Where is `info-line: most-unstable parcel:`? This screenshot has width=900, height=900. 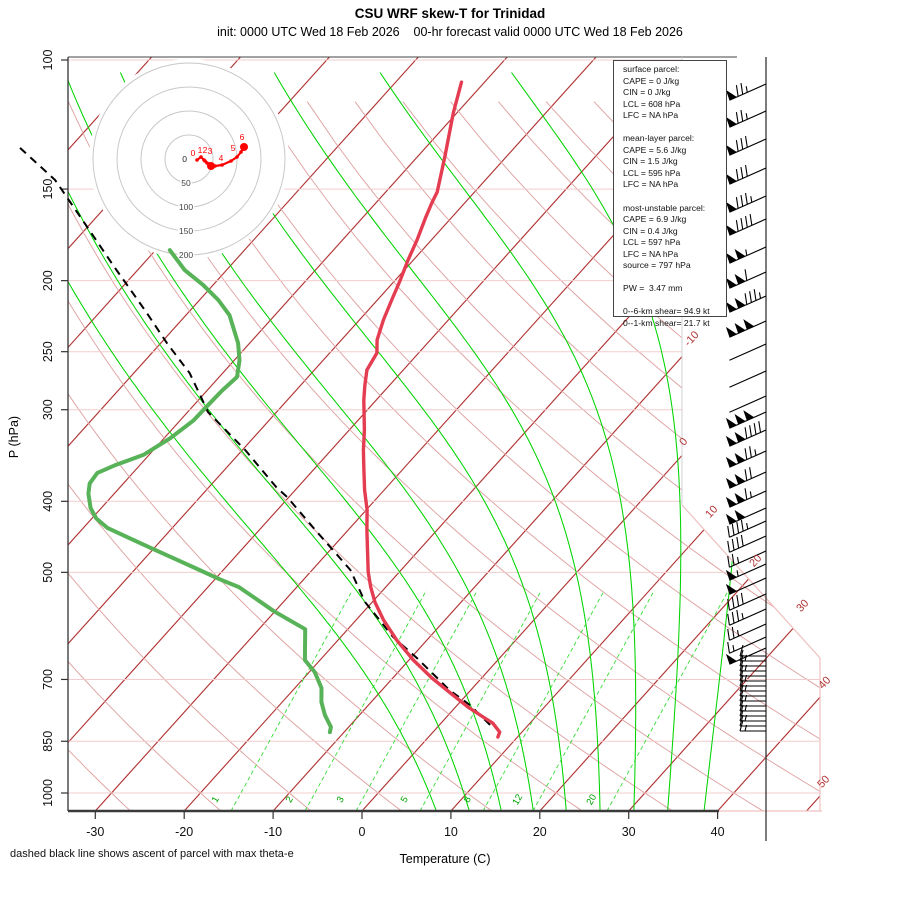 info-line: most-unstable parcel: is located at coordinates (664, 207).